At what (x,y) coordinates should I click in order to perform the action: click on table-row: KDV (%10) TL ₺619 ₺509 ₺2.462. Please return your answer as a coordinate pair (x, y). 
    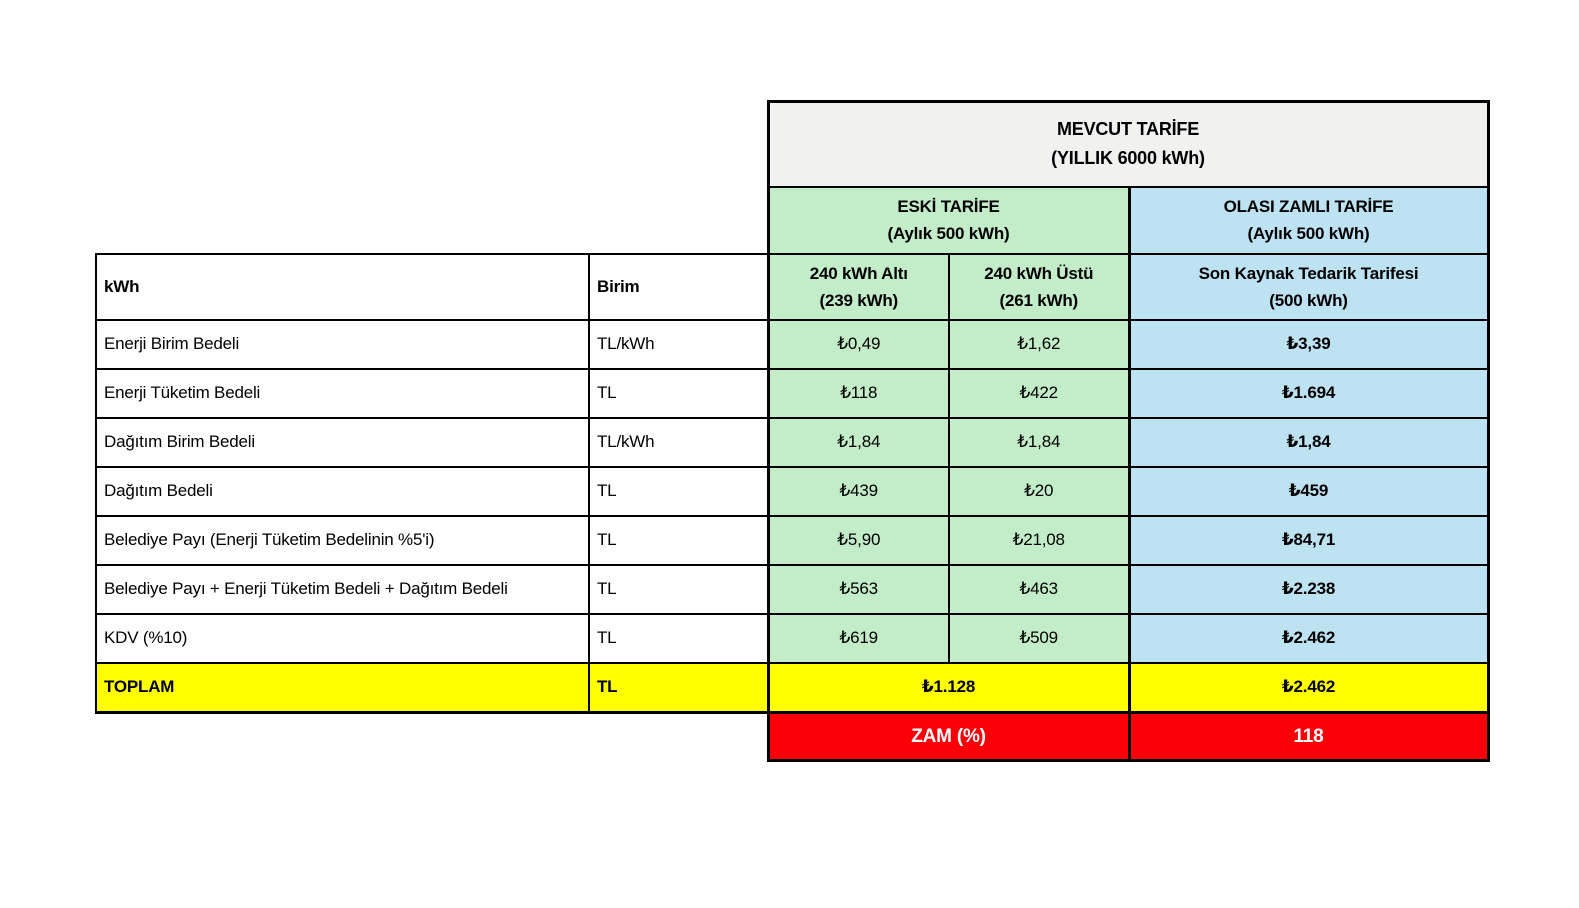
    Looking at the image, I should click on (792, 638).